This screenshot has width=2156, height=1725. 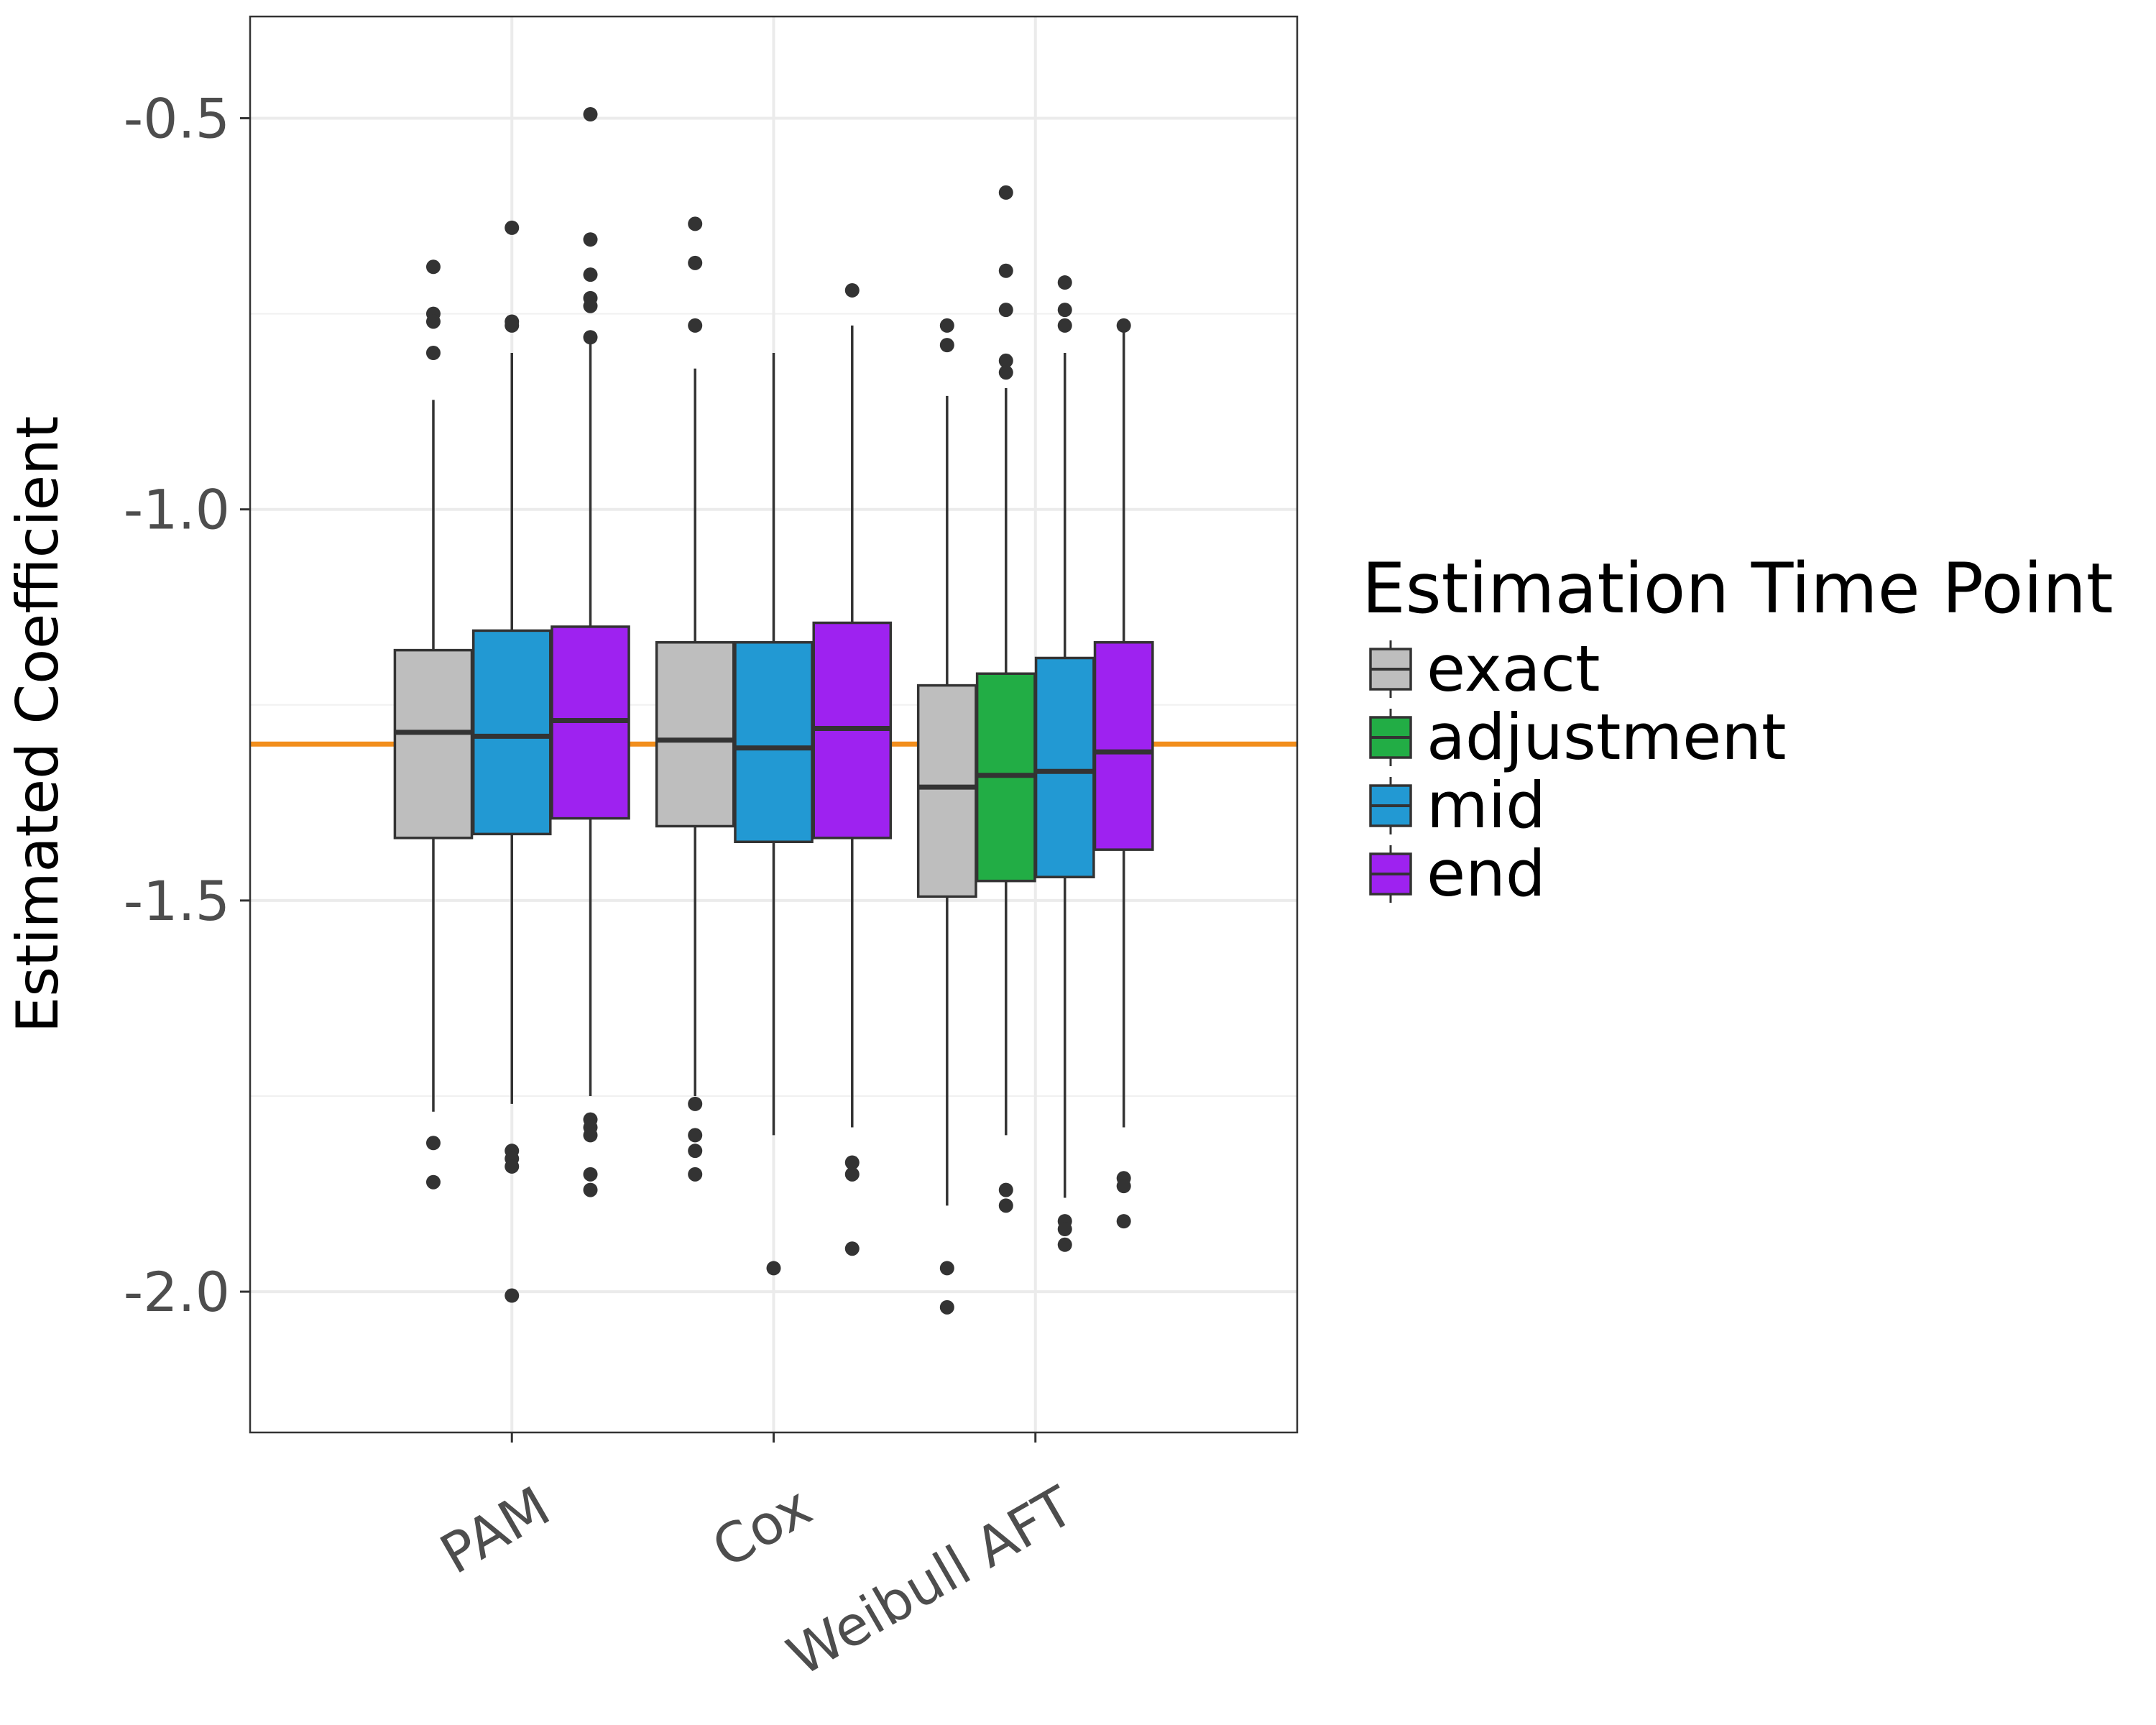 I want to click on legend-label: end, so click(x=1486, y=874).